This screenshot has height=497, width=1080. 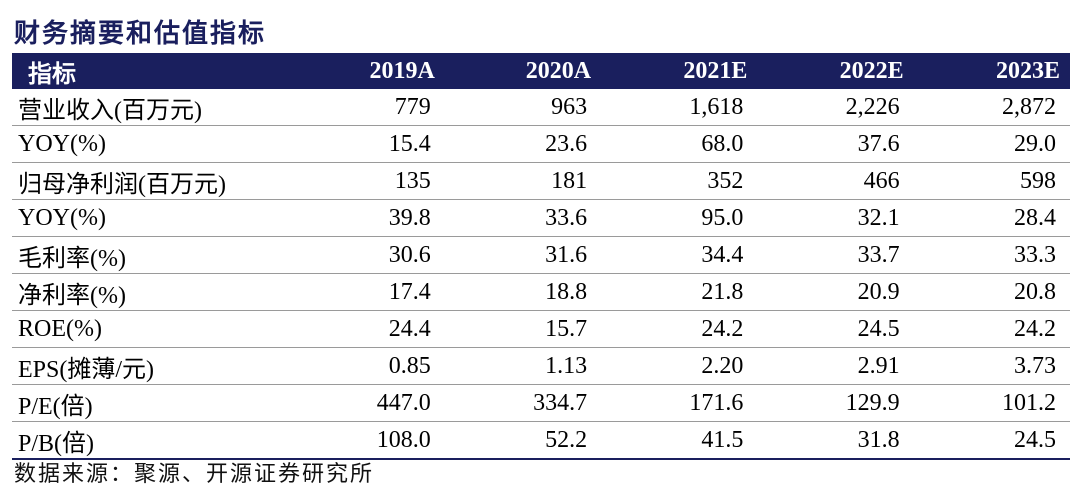 I want to click on value-cell: 129.9, so click(x=835, y=403).